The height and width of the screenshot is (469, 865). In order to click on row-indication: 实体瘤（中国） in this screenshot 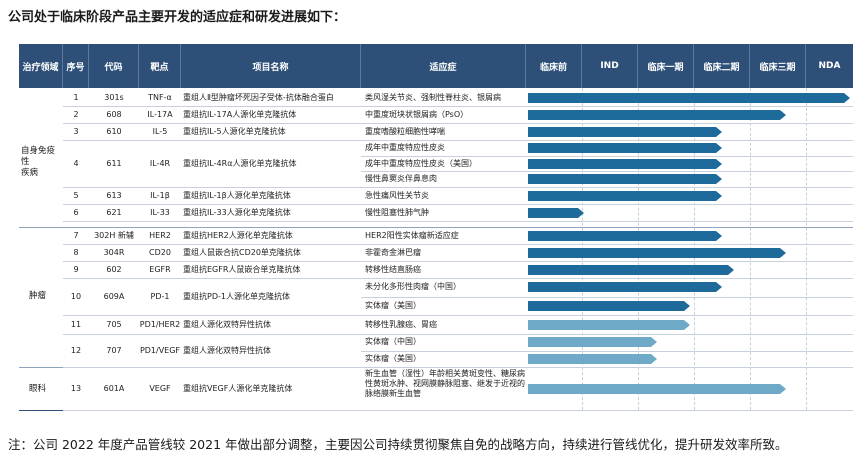, I will do `click(393, 342)`.